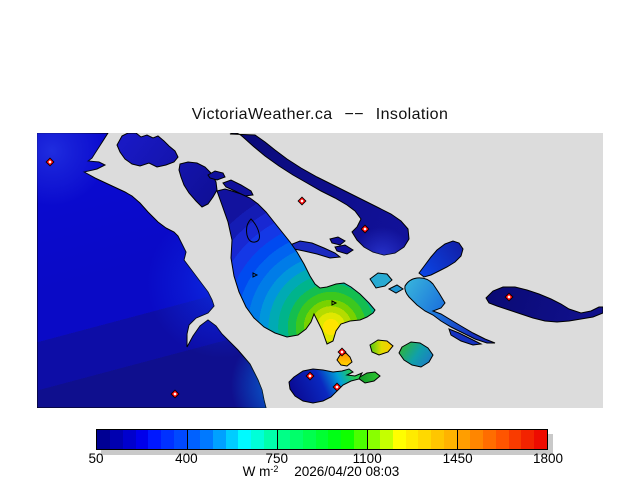 The height and width of the screenshot is (480, 640). What do you see at coordinates (274, 469) in the screenshot?
I see `unit-exponent: -2` at bounding box center [274, 469].